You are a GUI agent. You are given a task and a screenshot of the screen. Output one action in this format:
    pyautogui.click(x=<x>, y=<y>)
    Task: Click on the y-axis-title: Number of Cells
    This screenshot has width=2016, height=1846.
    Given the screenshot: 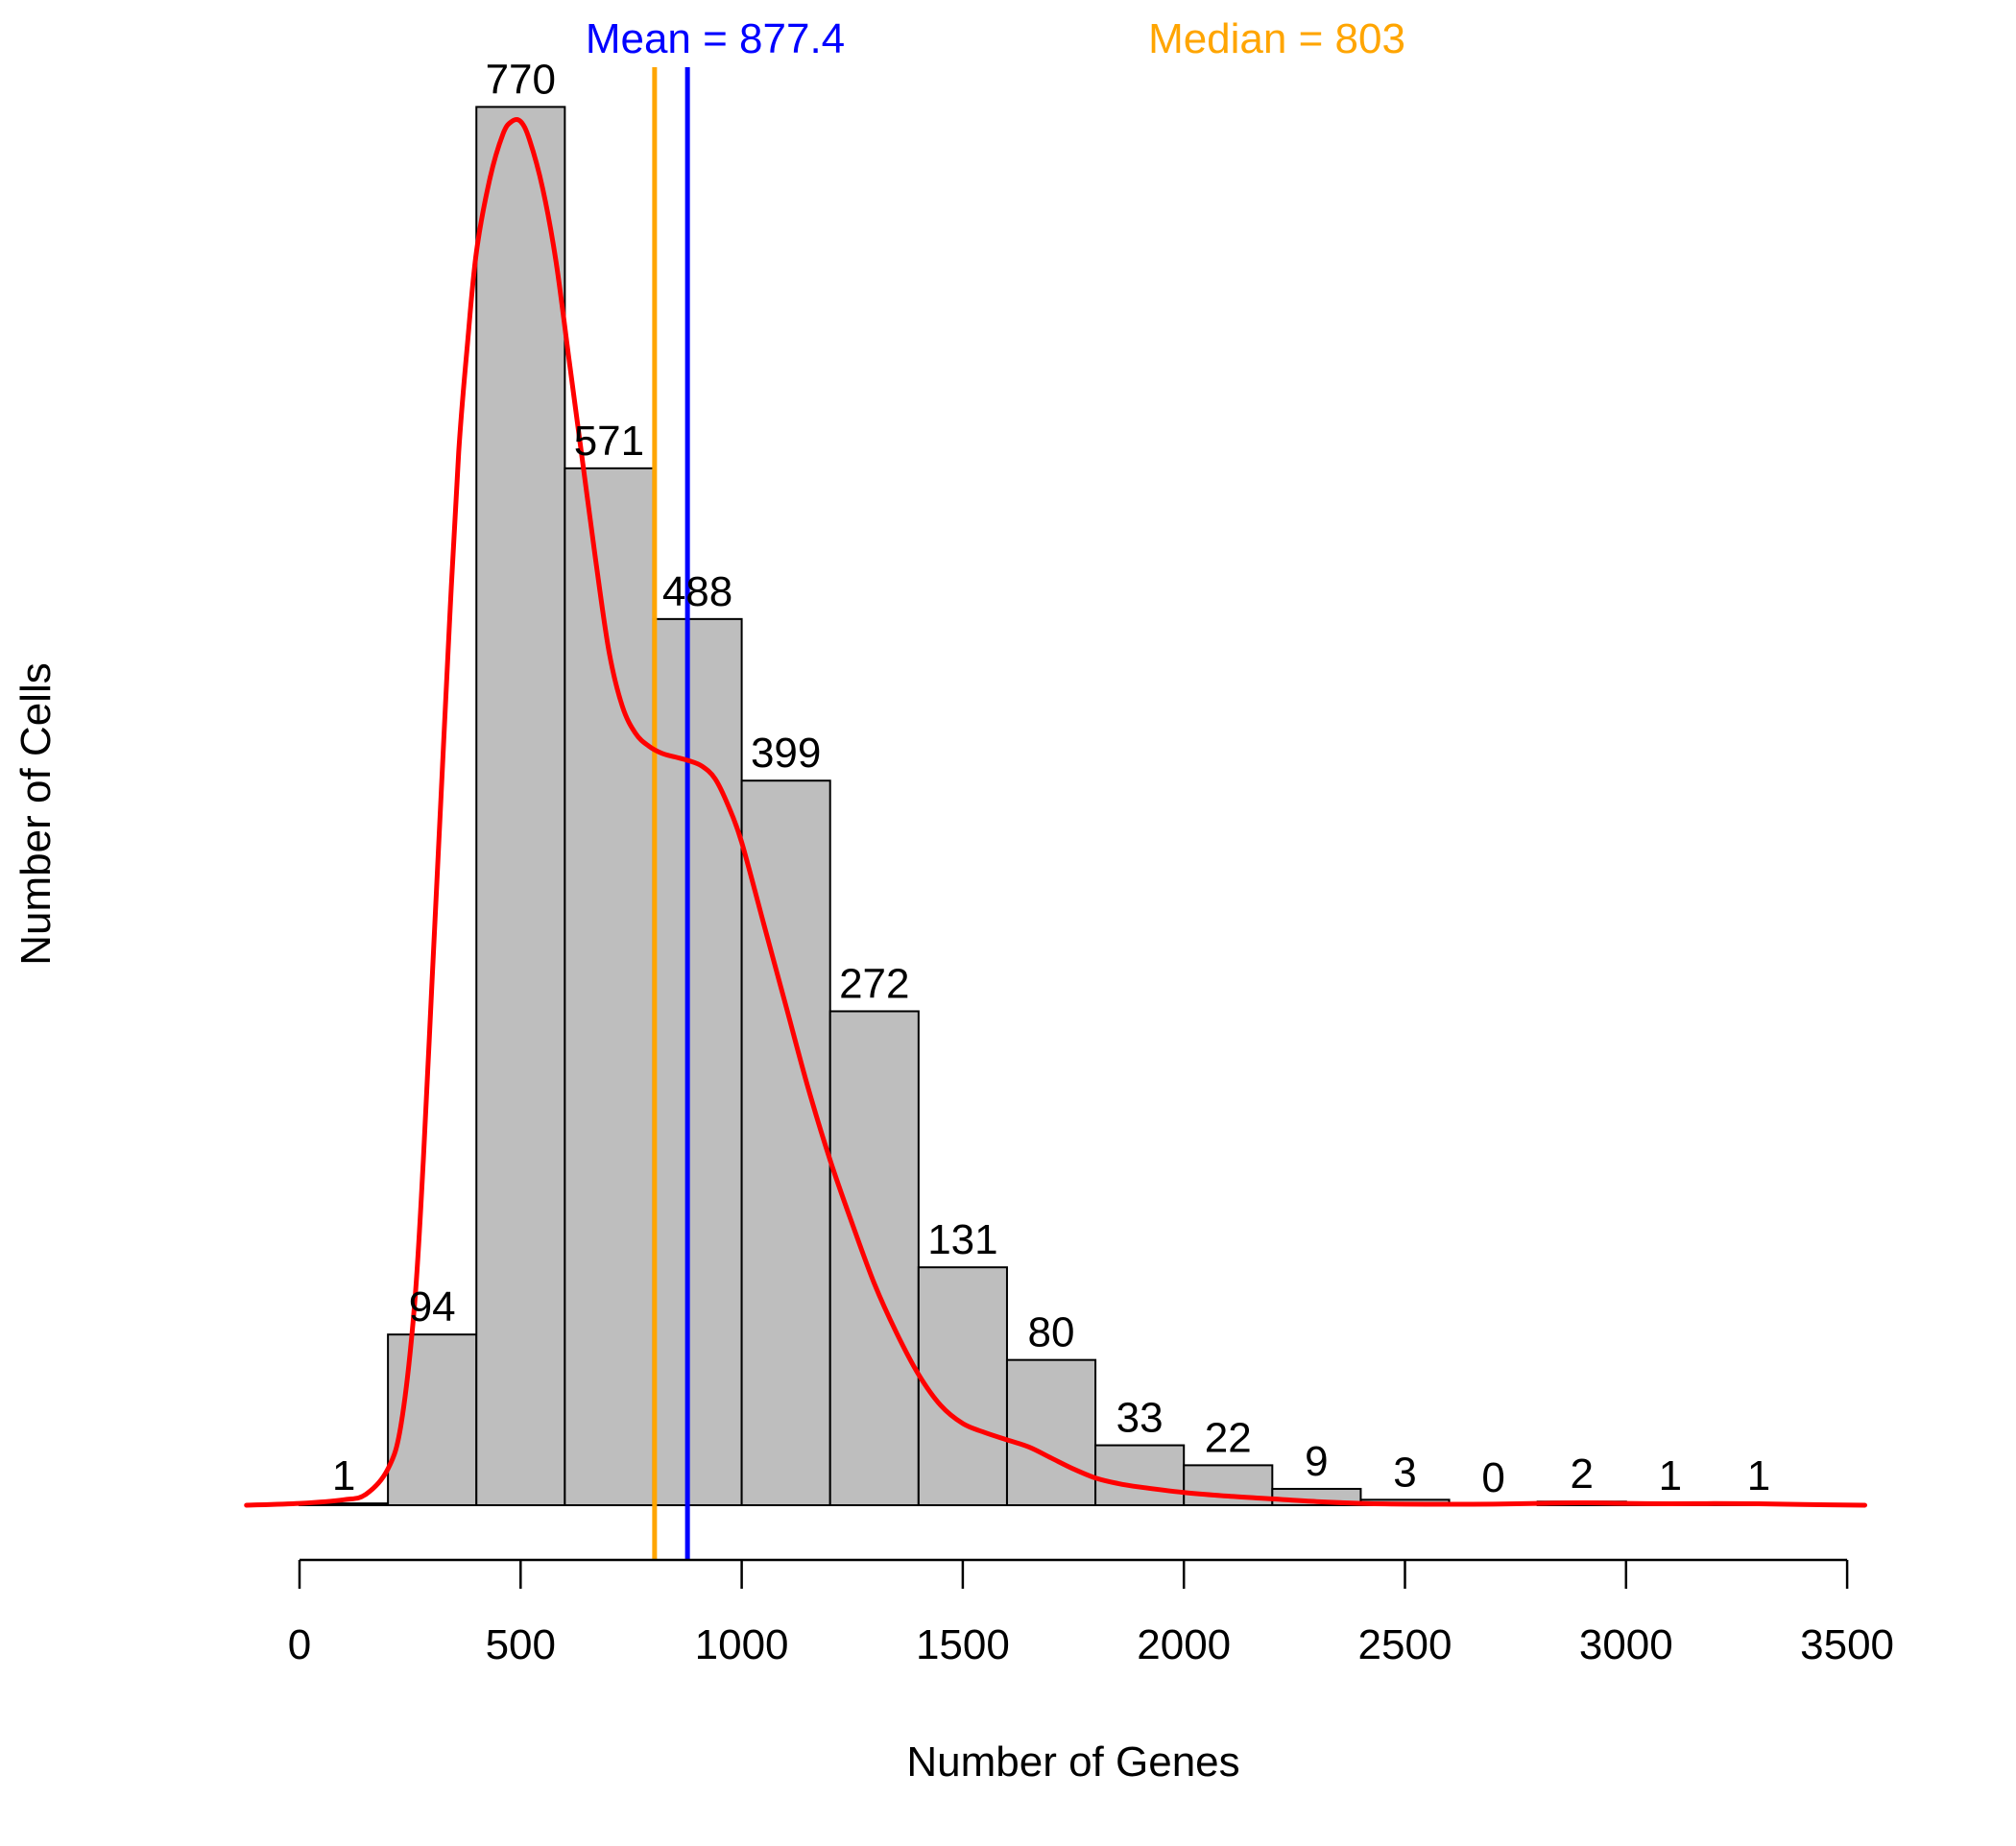 What is the action you would take?
    pyautogui.click(x=36, y=813)
    